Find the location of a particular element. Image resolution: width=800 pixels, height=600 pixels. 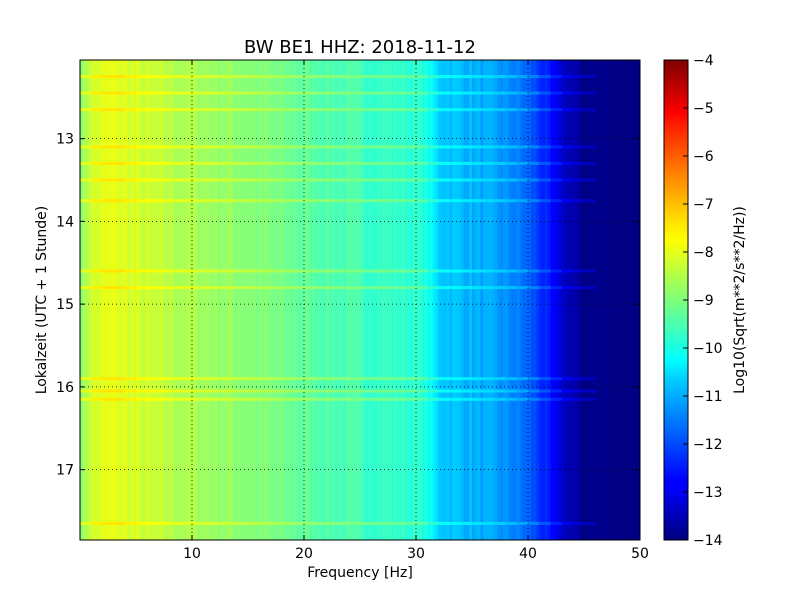

chart-title: BW BE1 HHZ: 2018-11-12 is located at coordinates (360, 47).